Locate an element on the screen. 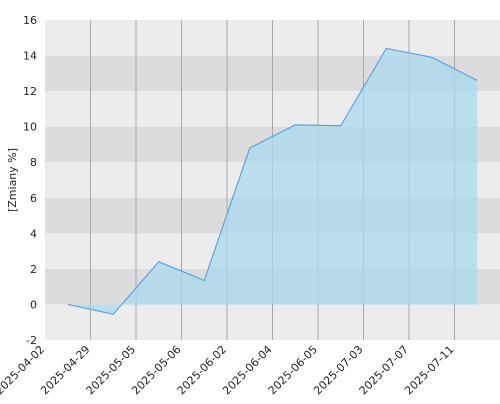 Image resolution: width=500 pixels, height=404 pixels. y-tick-label: 0 is located at coordinates (33, 304).